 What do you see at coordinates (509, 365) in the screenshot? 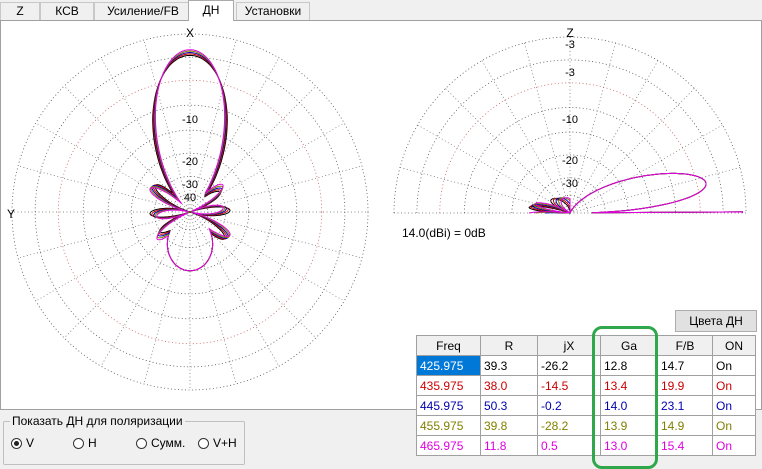
I see `cell-r: 39.3` at bounding box center [509, 365].